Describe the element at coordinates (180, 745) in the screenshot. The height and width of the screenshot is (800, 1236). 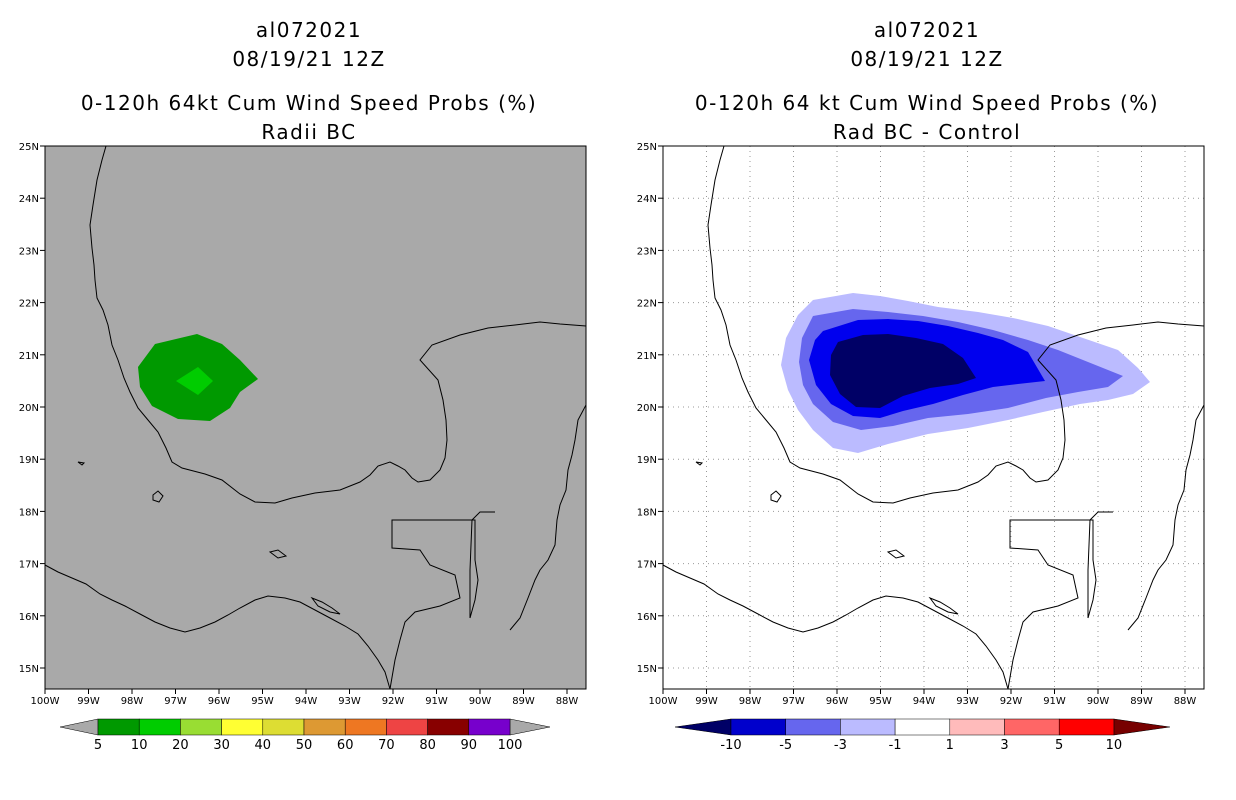
I see `colorbar-label: 20` at that location.